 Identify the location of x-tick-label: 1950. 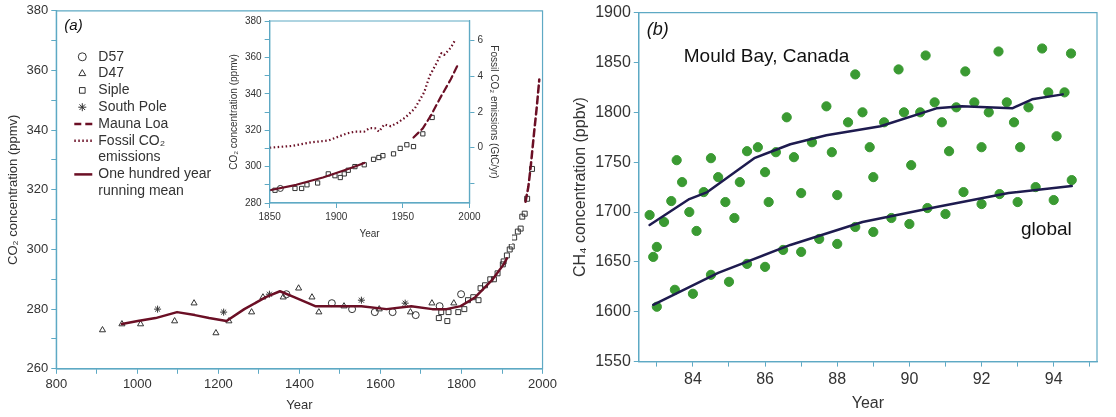
(403, 216).